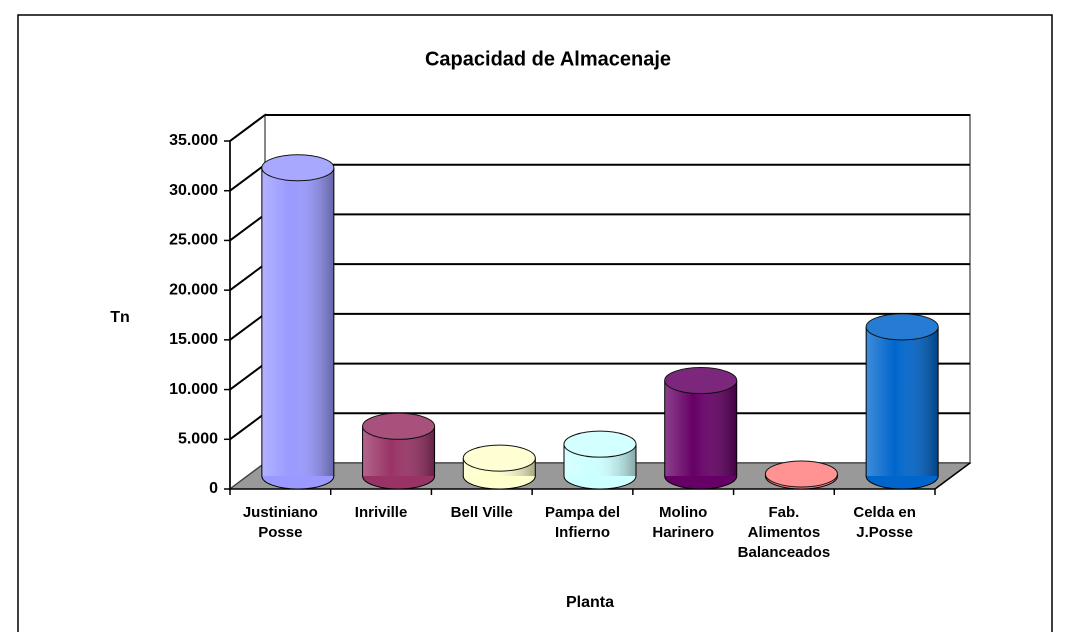  Describe the element at coordinates (193, 240) in the screenshot. I see `y-tick-label: 25.000` at that location.